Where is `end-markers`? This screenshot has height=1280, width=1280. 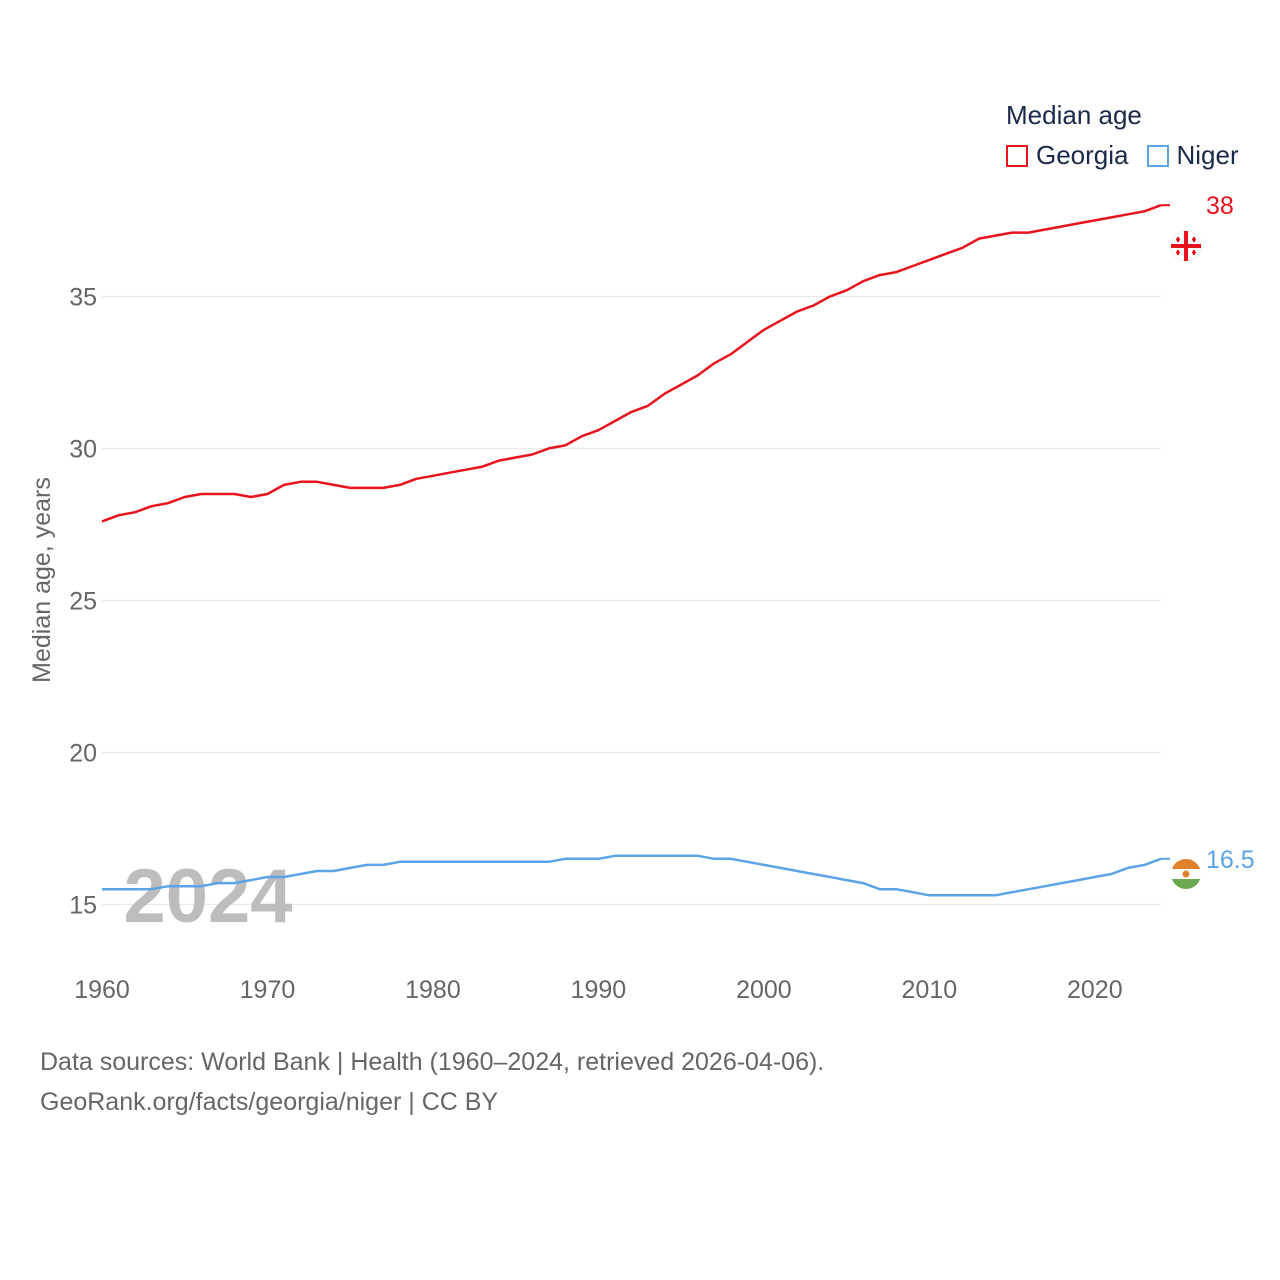 end-markers is located at coordinates (1186, 559).